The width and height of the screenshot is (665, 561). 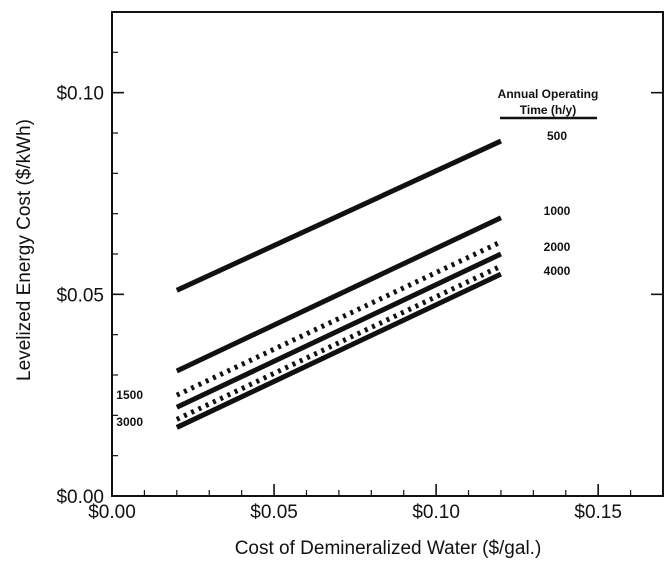 I want to click on series-label-1500: 1500, so click(x=129, y=395).